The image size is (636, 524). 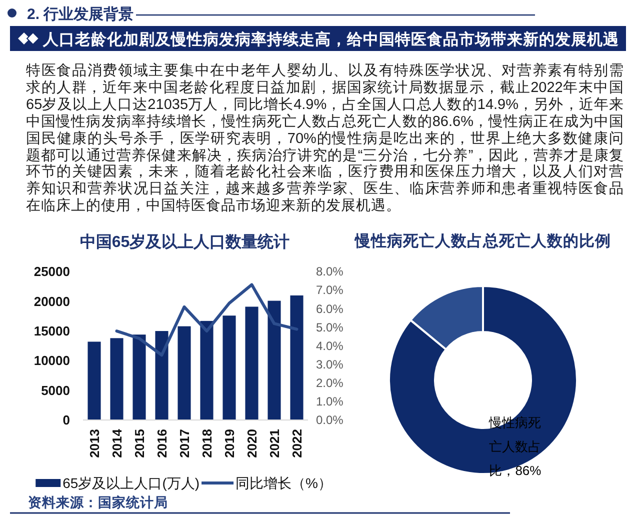 What do you see at coordinates (52, 331) in the screenshot?
I see `y-tick-label: 15000` at bounding box center [52, 331].